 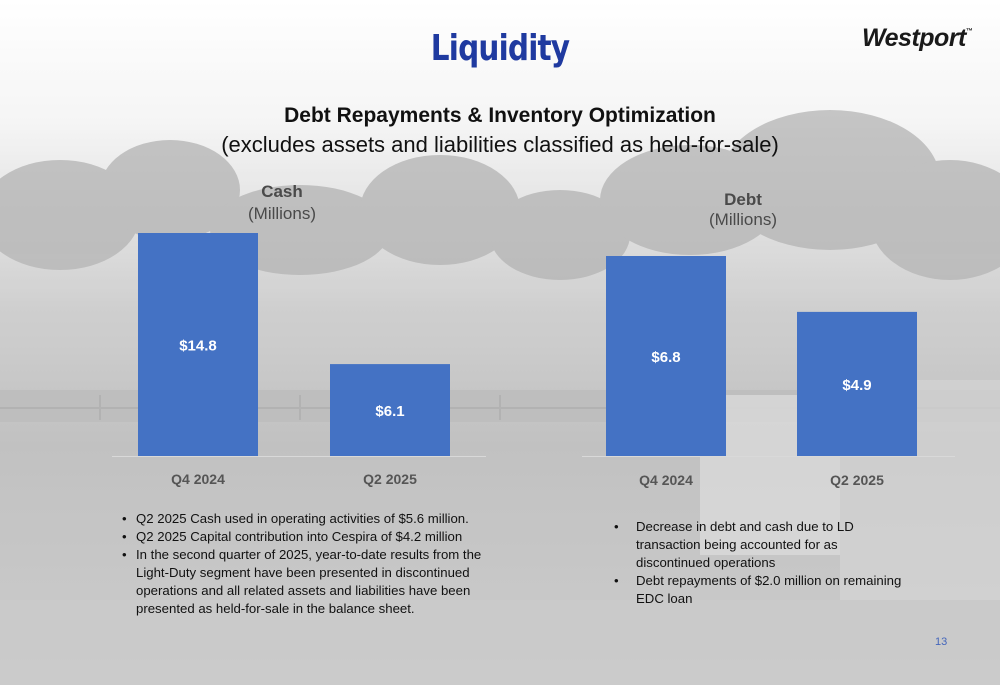 What do you see at coordinates (969, 31) in the screenshot?
I see `trademark-symbol: ™` at bounding box center [969, 31].